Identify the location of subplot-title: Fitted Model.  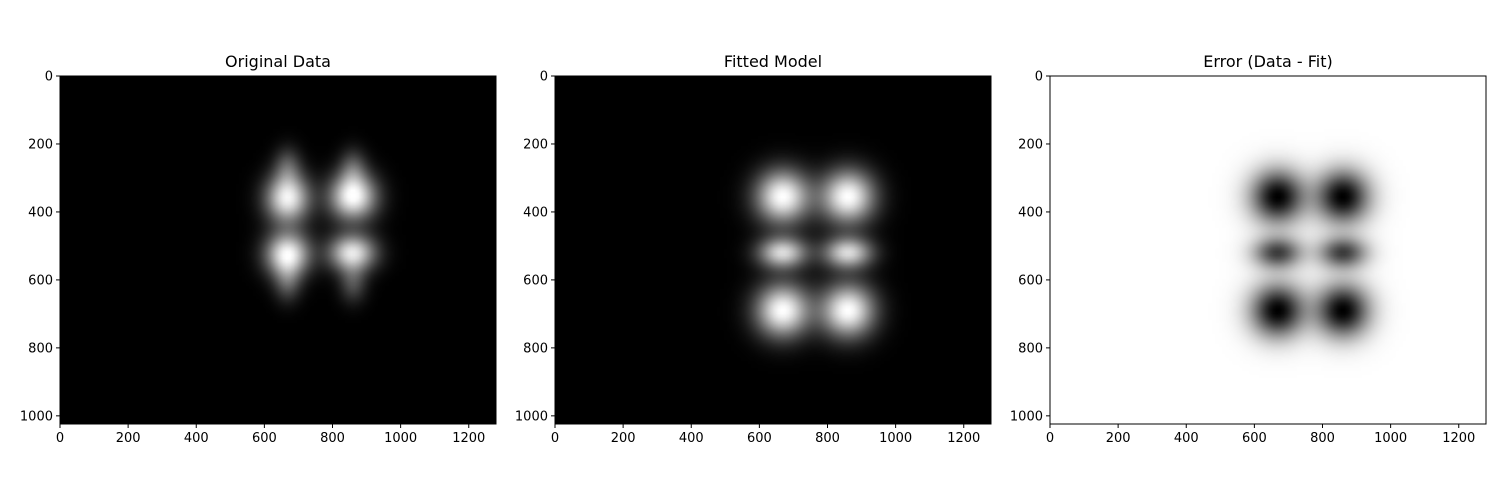
(773, 61).